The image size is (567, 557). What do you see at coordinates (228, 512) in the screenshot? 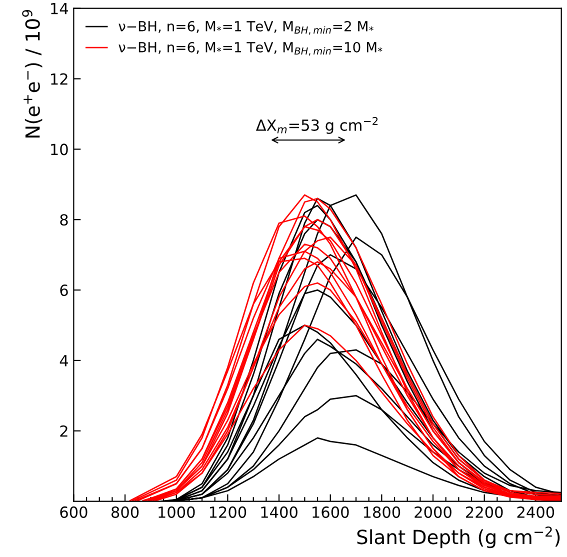
I see `x-tick-label: 1200` at bounding box center [228, 512].